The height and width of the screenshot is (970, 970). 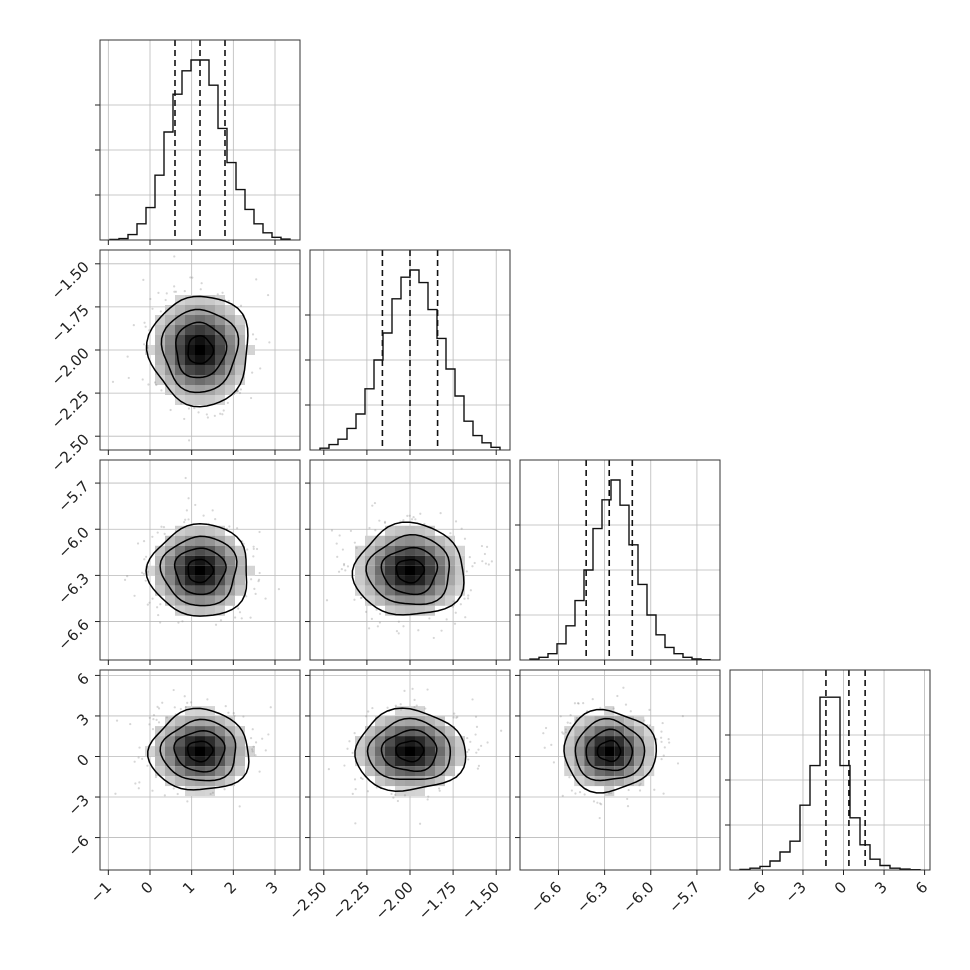 I want to click on x-tick-label: 3, so click(x=880, y=887).